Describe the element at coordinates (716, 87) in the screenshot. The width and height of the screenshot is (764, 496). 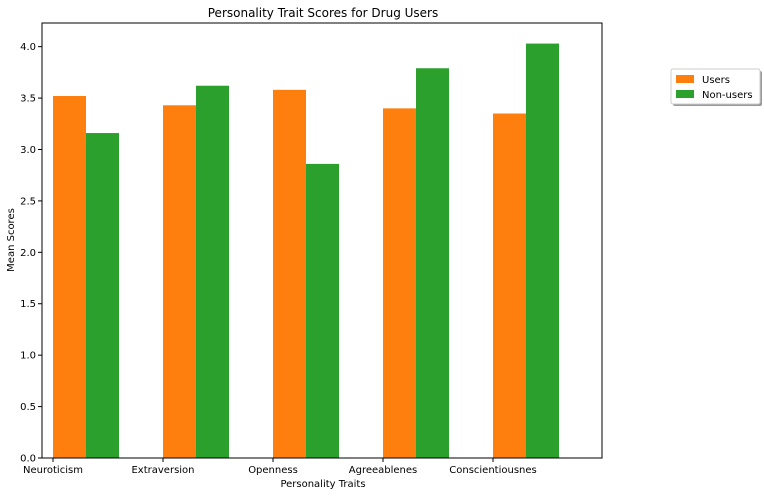
I see `legend: Users Non-users` at that location.